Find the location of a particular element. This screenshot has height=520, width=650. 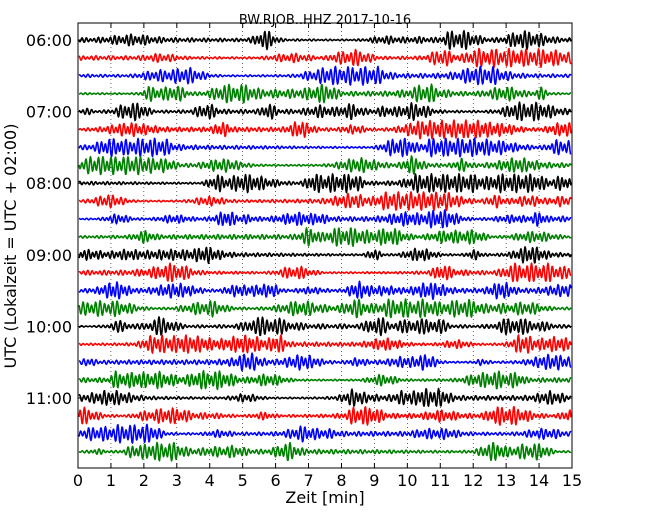

x-tick-label: 2 is located at coordinates (144, 480).